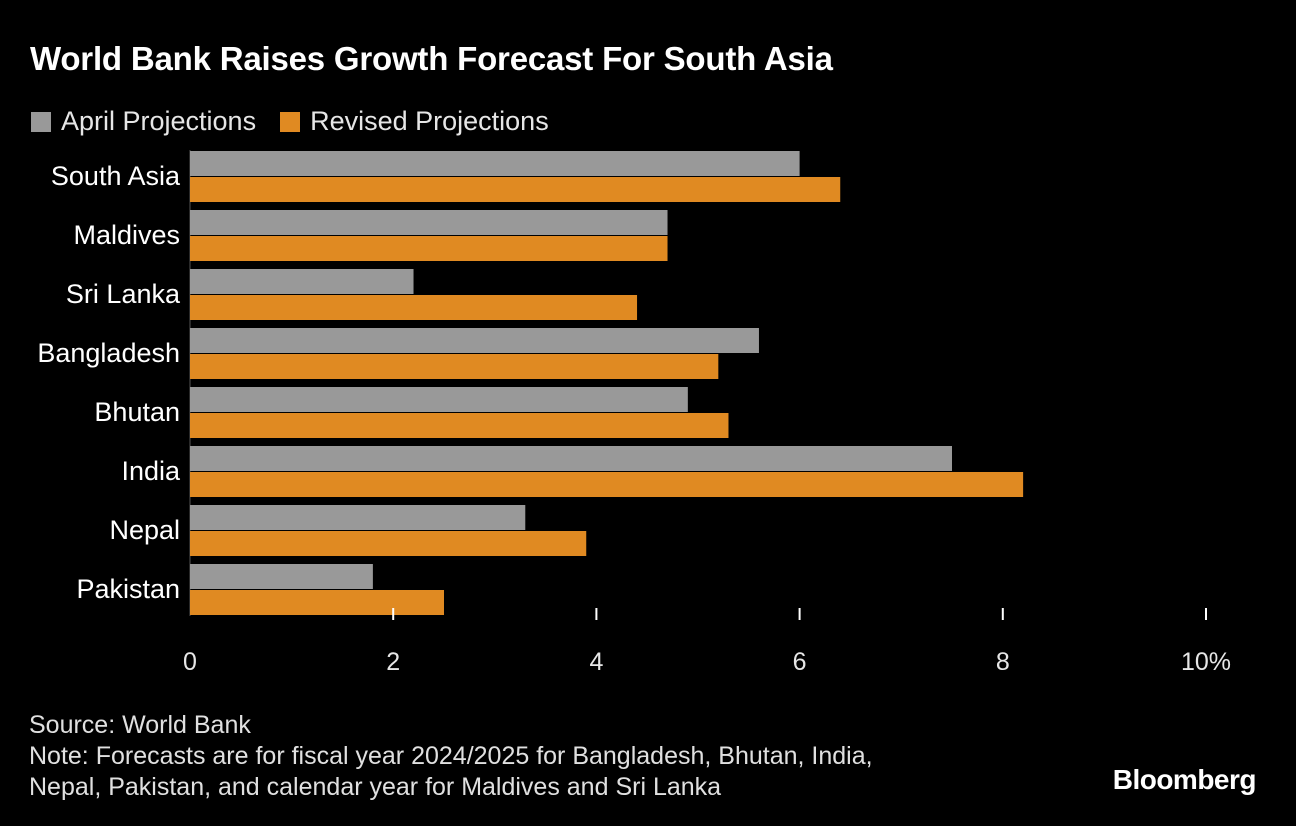 The width and height of the screenshot is (1296, 826). I want to click on legend-label-april: April Projections, so click(159, 121).